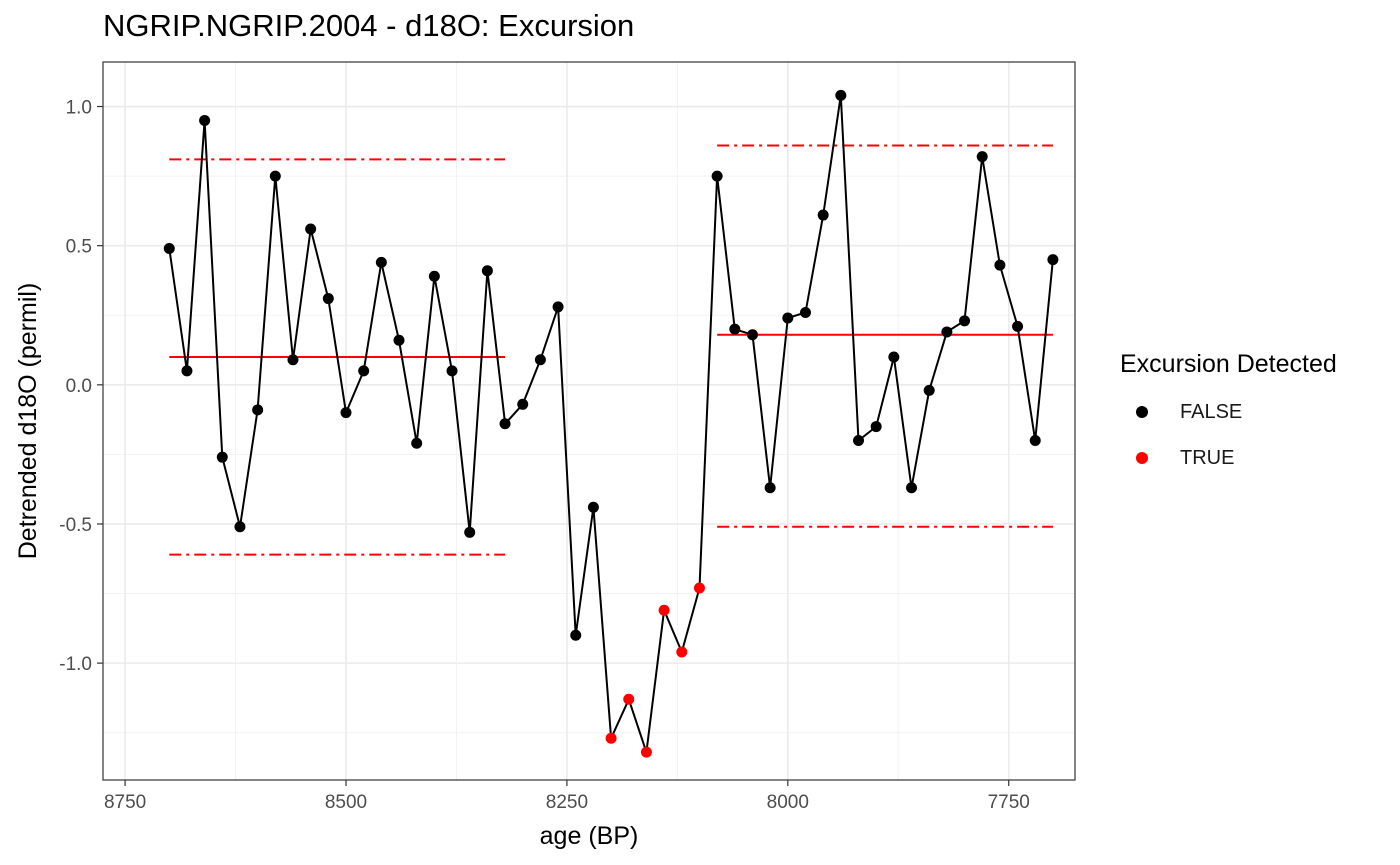  What do you see at coordinates (567, 802) in the screenshot?
I see `x-tick-label: 8250` at bounding box center [567, 802].